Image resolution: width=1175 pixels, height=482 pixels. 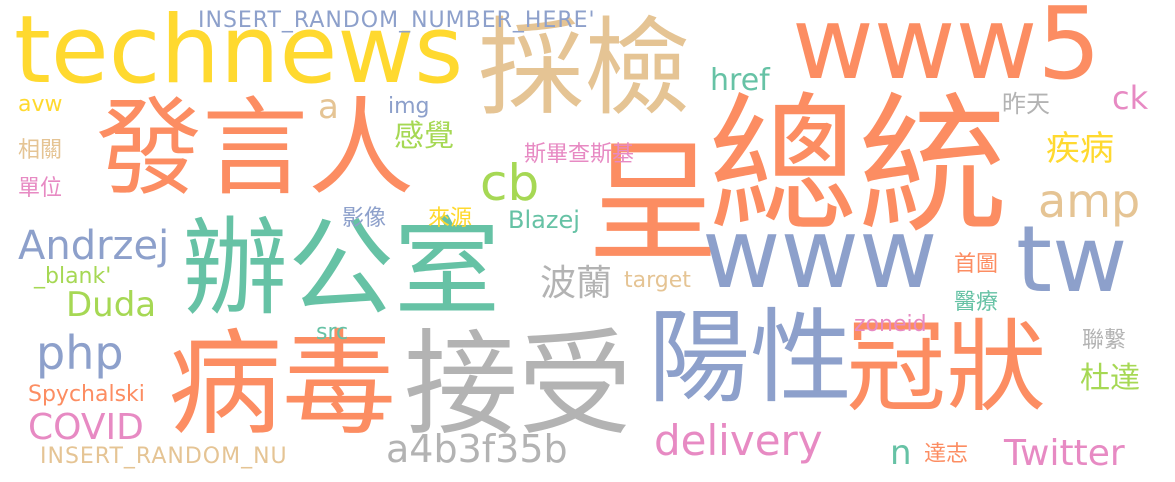 I want to click on word-andrzej: Andrzej, so click(x=94, y=246).